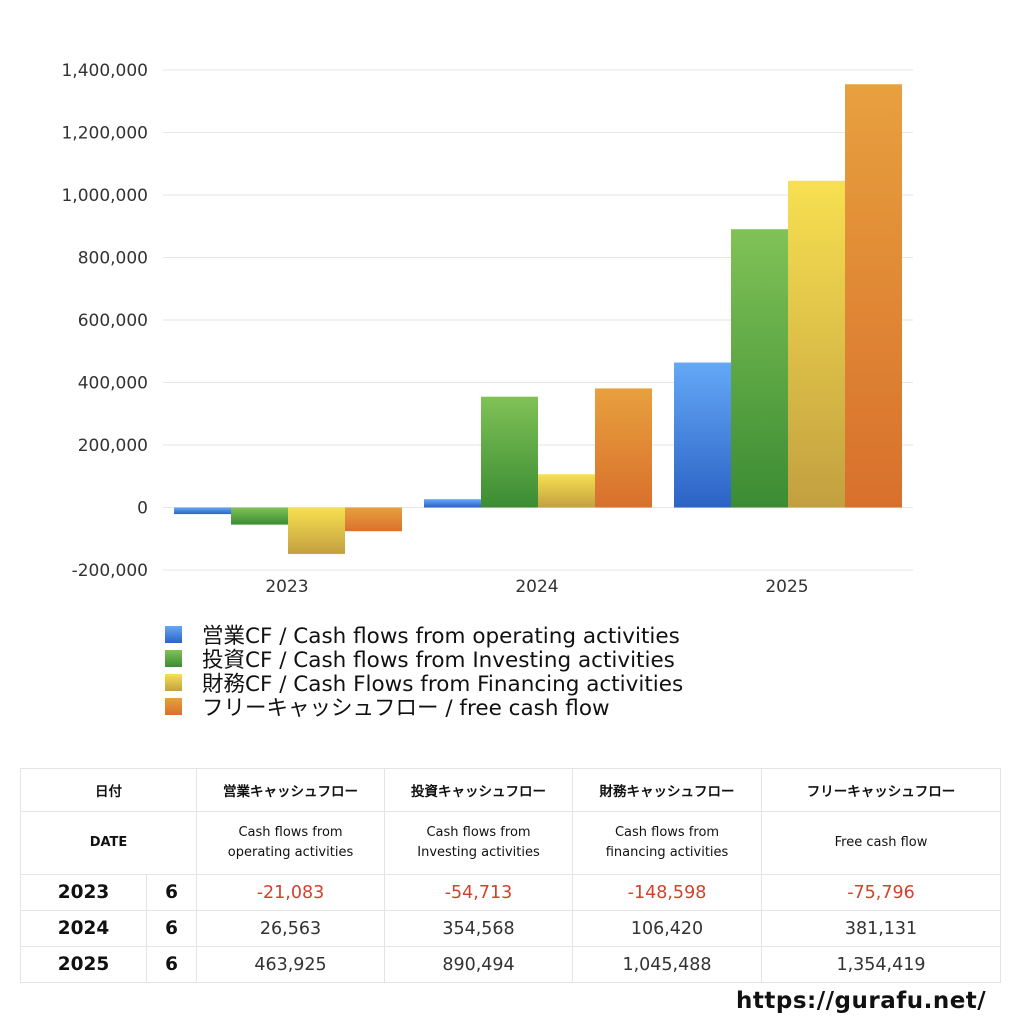 The image size is (1024, 1024). What do you see at coordinates (290, 832) in the screenshot?
I see `header-operating-en-line1: Cash flows from` at bounding box center [290, 832].